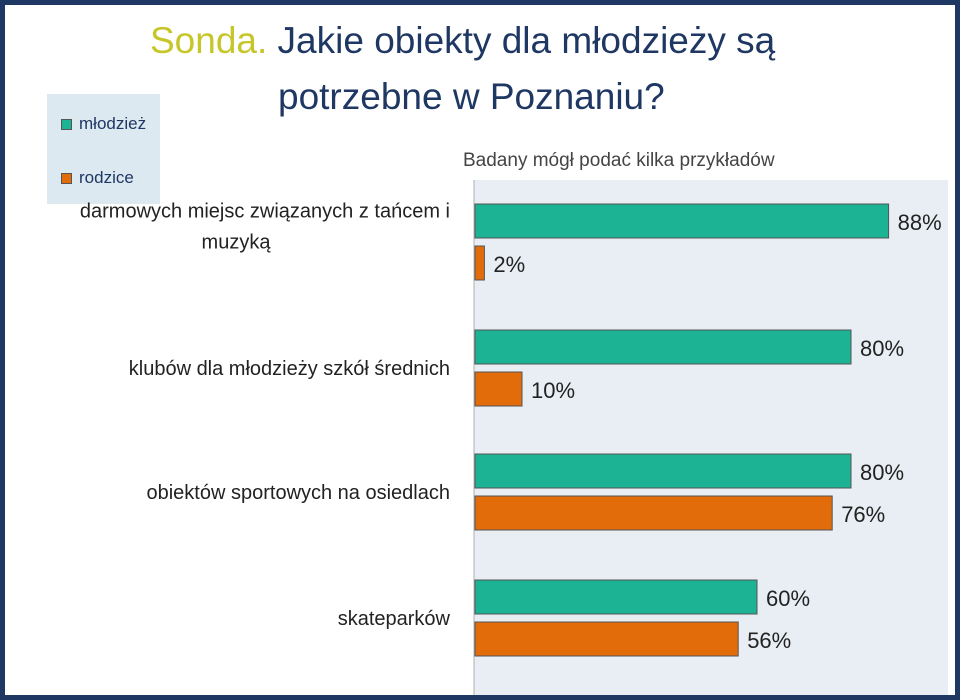 The height and width of the screenshot is (700, 960). I want to click on title-rest: Jakie obiekty dla młodzieży są, so click(521, 40).